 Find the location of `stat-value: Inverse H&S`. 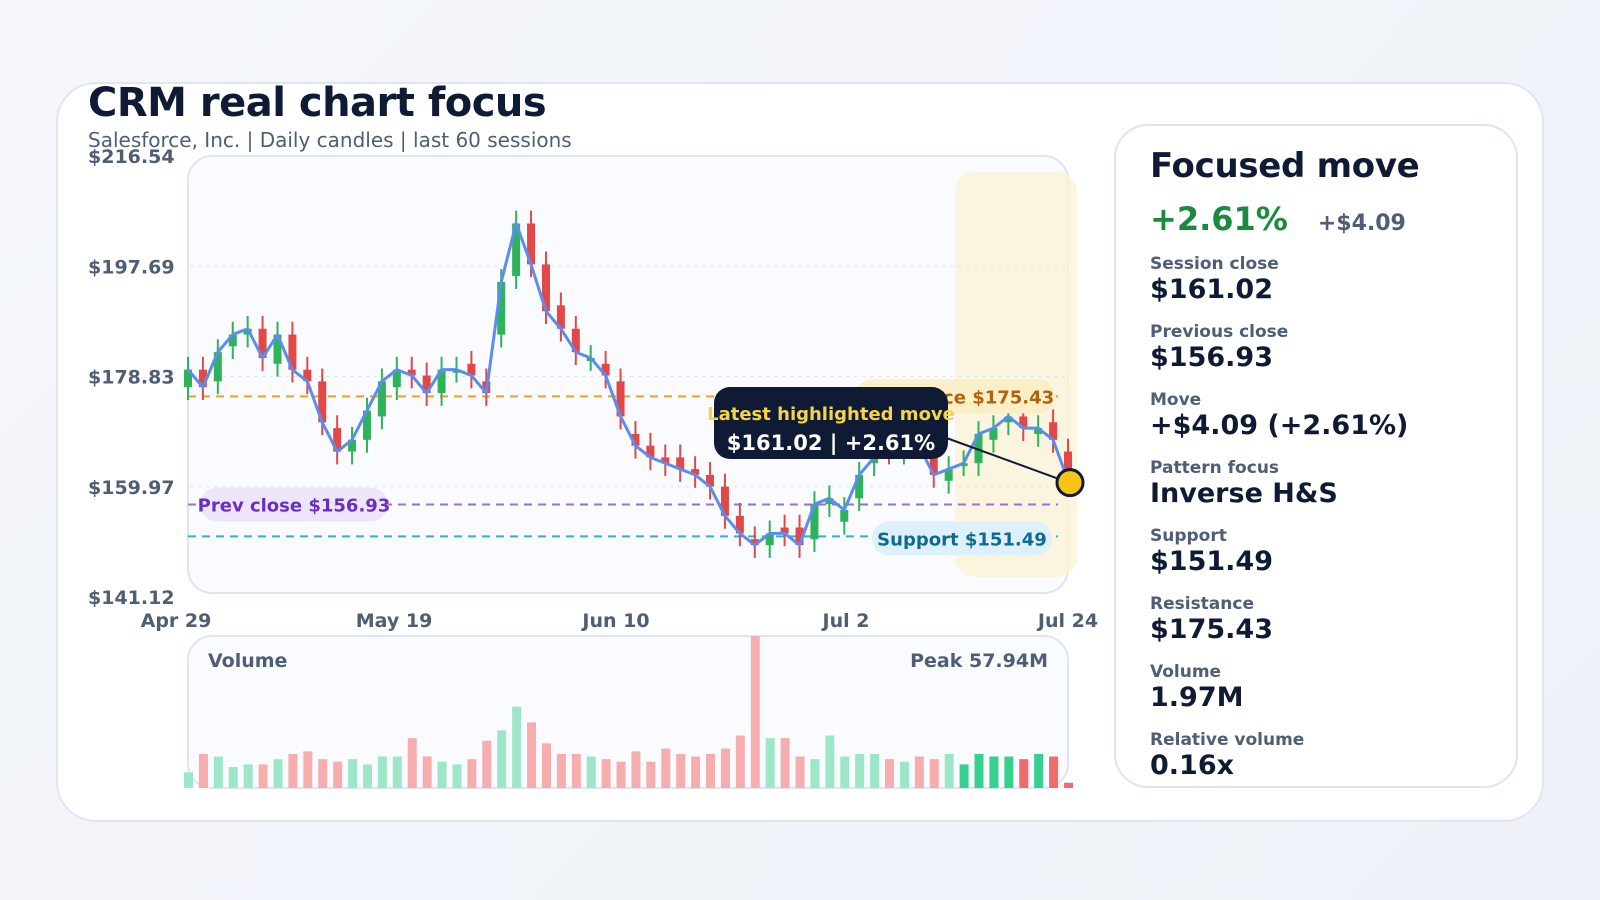

stat-value: Inverse H&S is located at coordinates (1244, 493).